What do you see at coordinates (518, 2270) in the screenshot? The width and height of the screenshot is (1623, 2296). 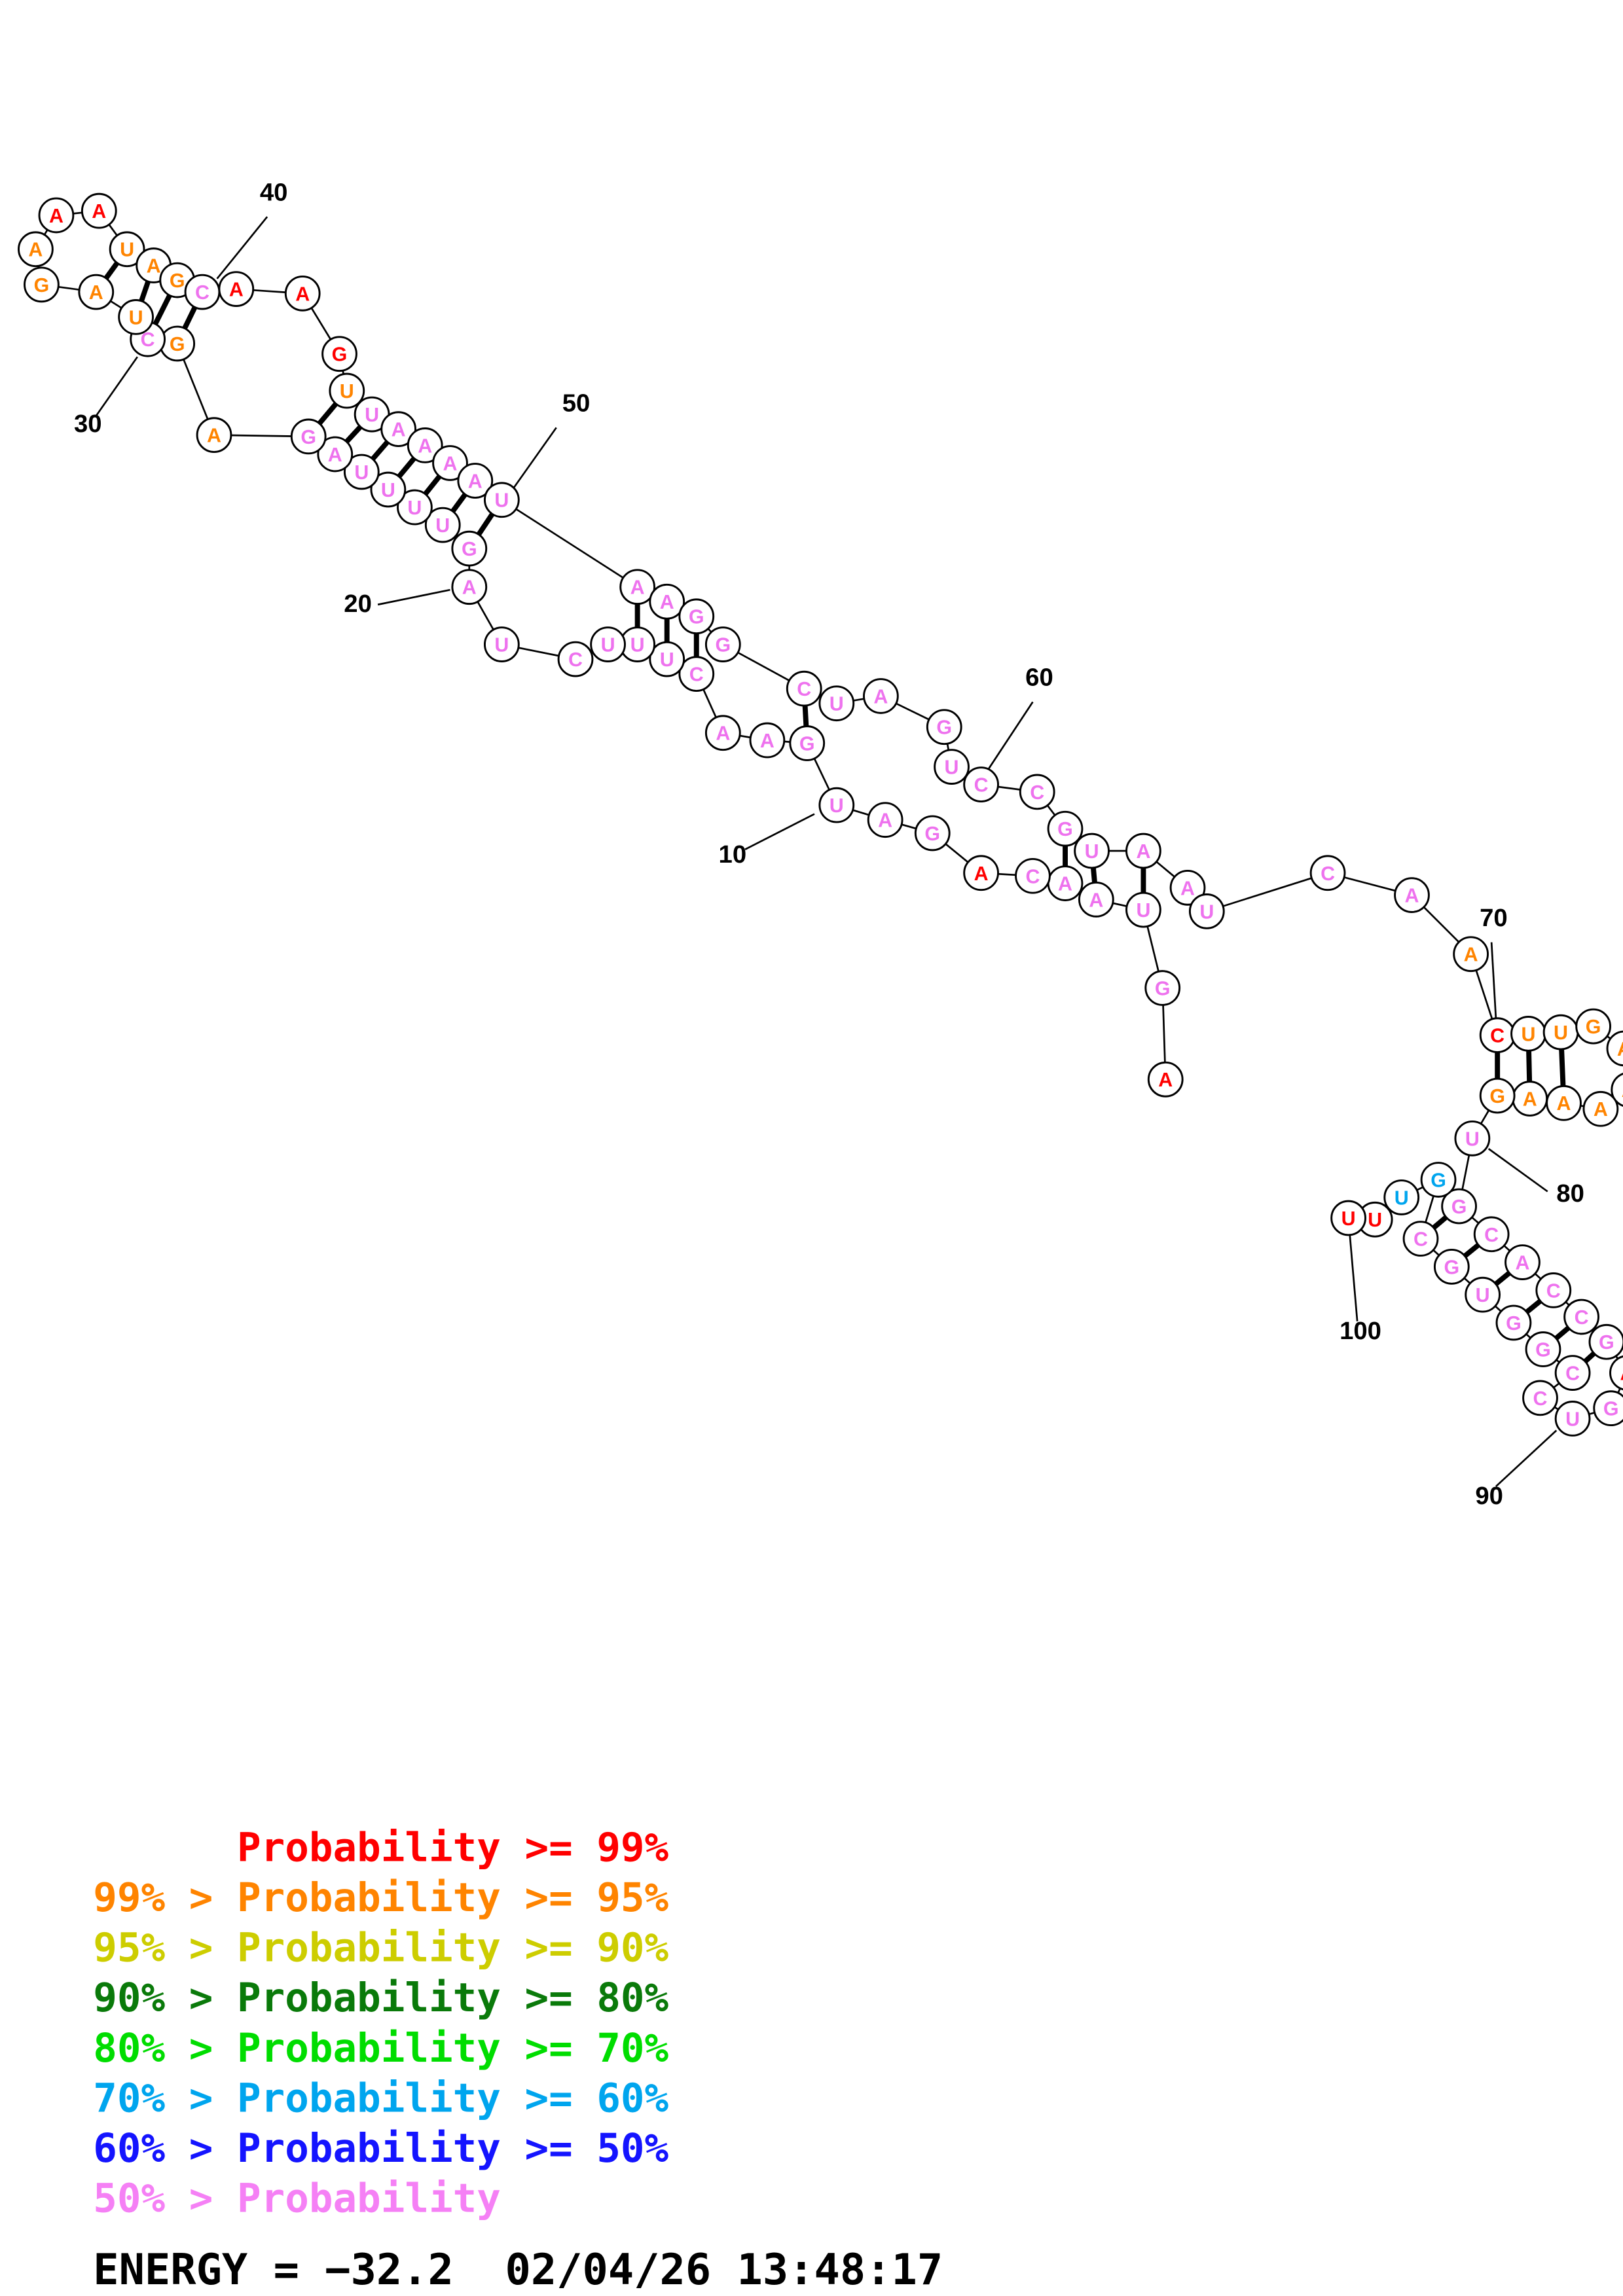 I see `energy-text: ENERGY = −32.2 02/04/26 13:48:17` at bounding box center [518, 2270].